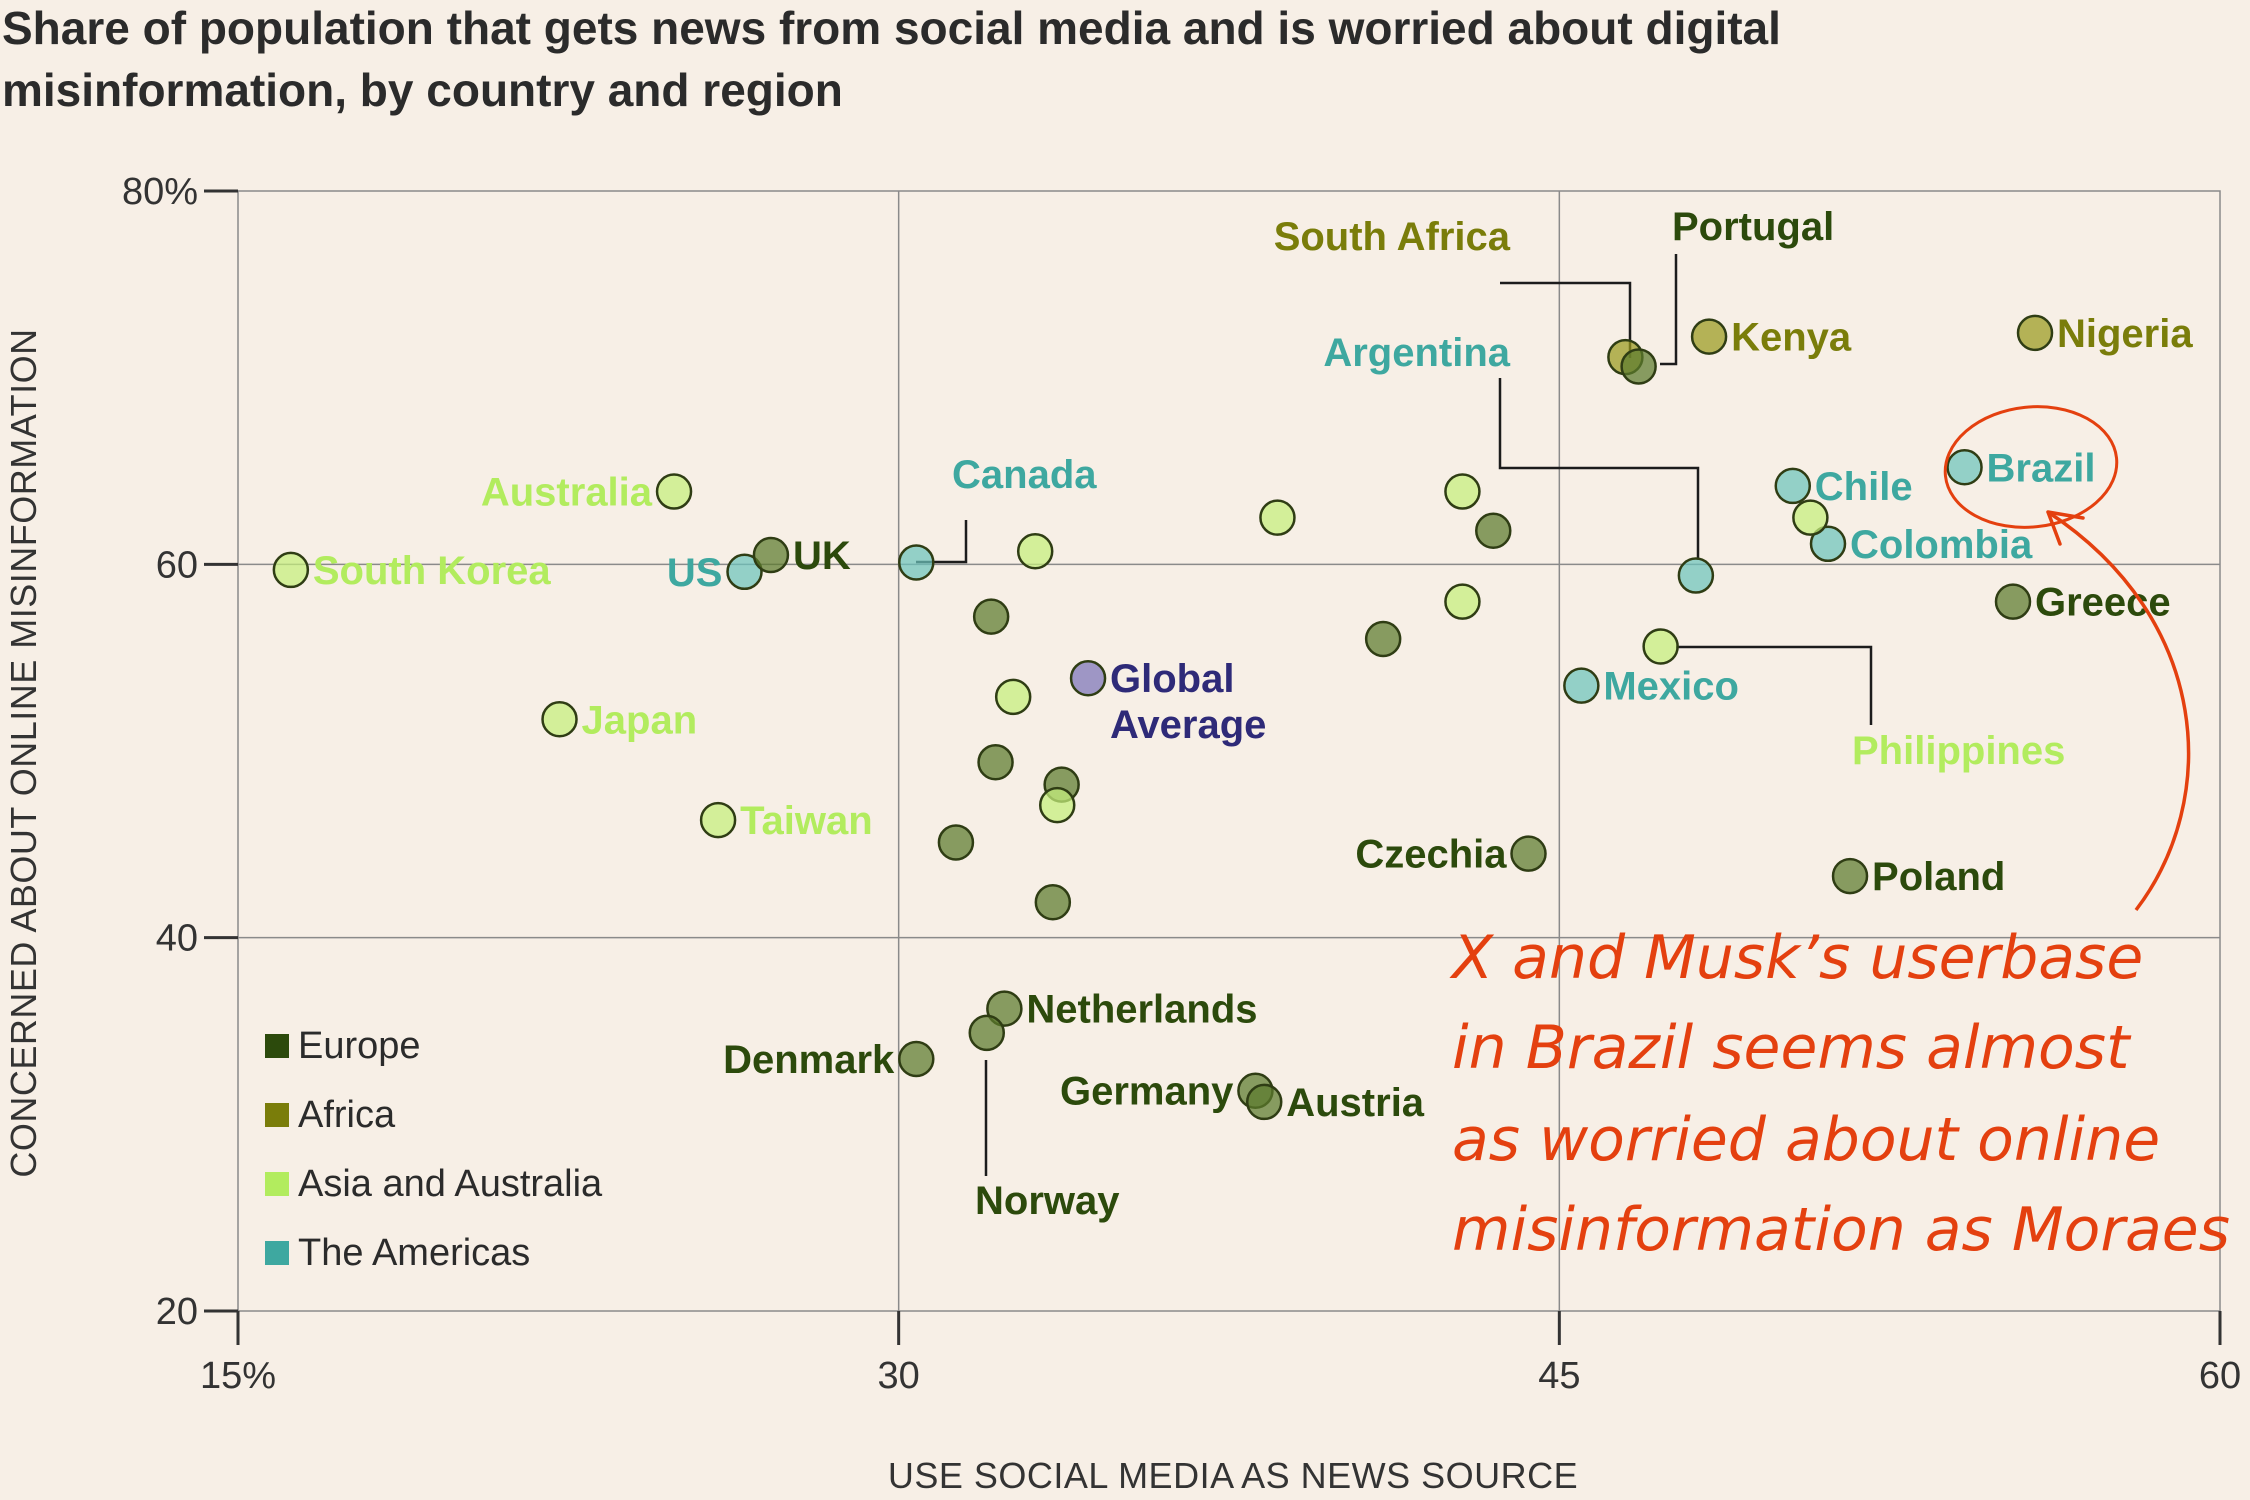  Describe the element at coordinates (806, 821) in the screenshot. I see `label-taiwan: Taiwan` at that location.